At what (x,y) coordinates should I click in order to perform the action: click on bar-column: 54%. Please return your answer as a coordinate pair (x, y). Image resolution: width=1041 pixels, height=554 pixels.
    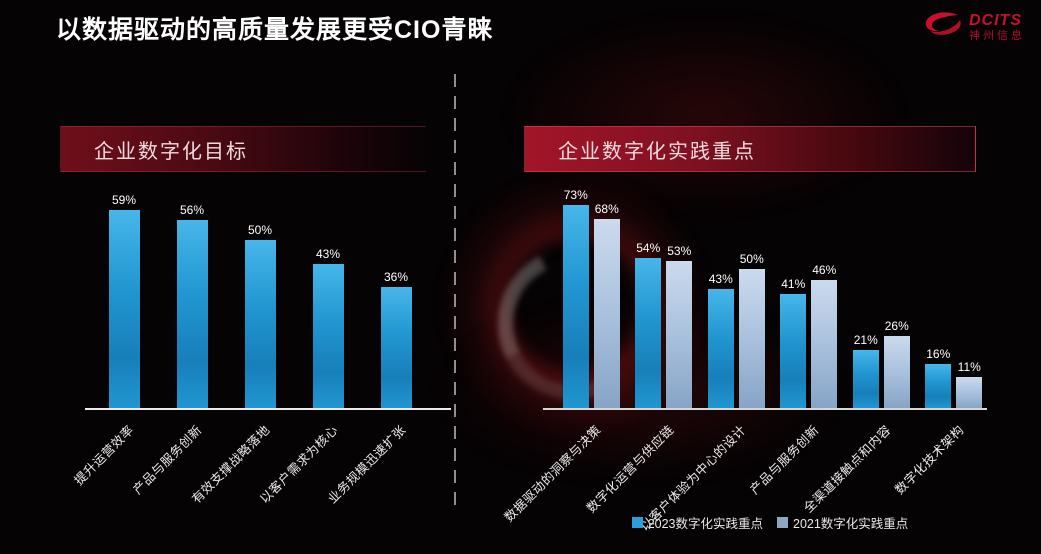
    Looking at the image, I should click on (648, 297).